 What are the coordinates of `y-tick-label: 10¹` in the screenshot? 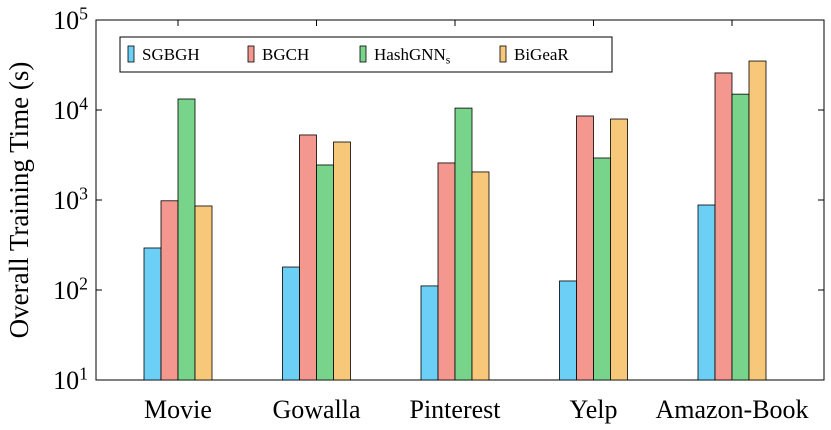 It's located at (70, 379).